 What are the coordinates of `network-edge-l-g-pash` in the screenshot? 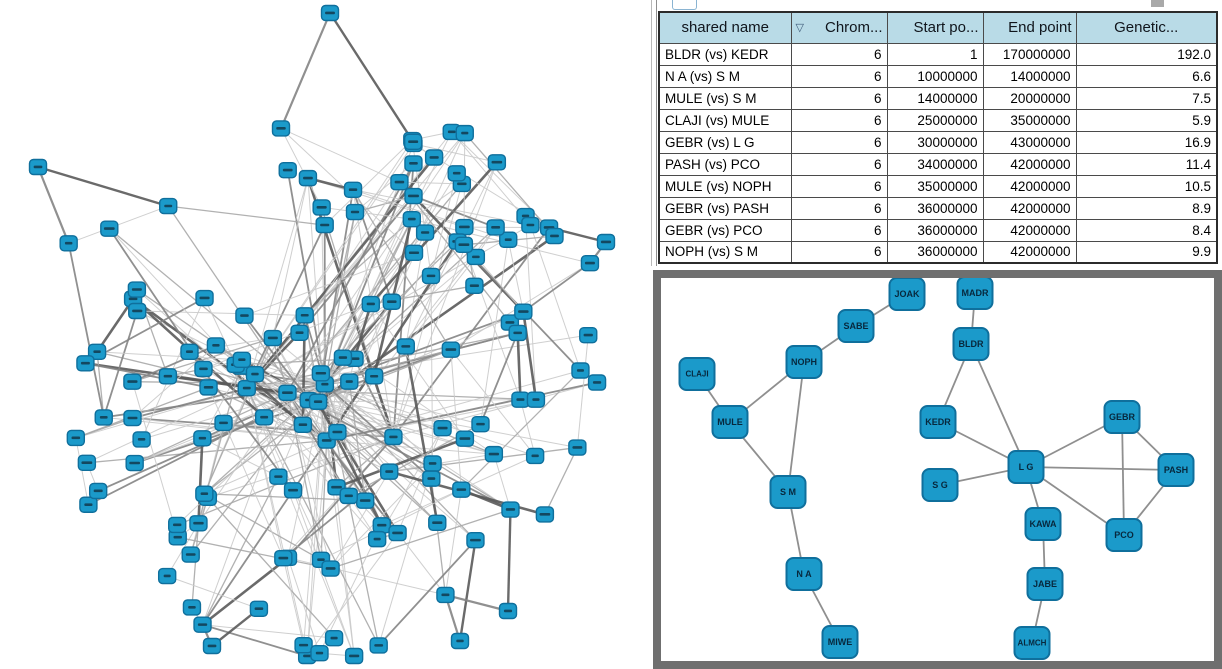 It's located at (1101, 468).